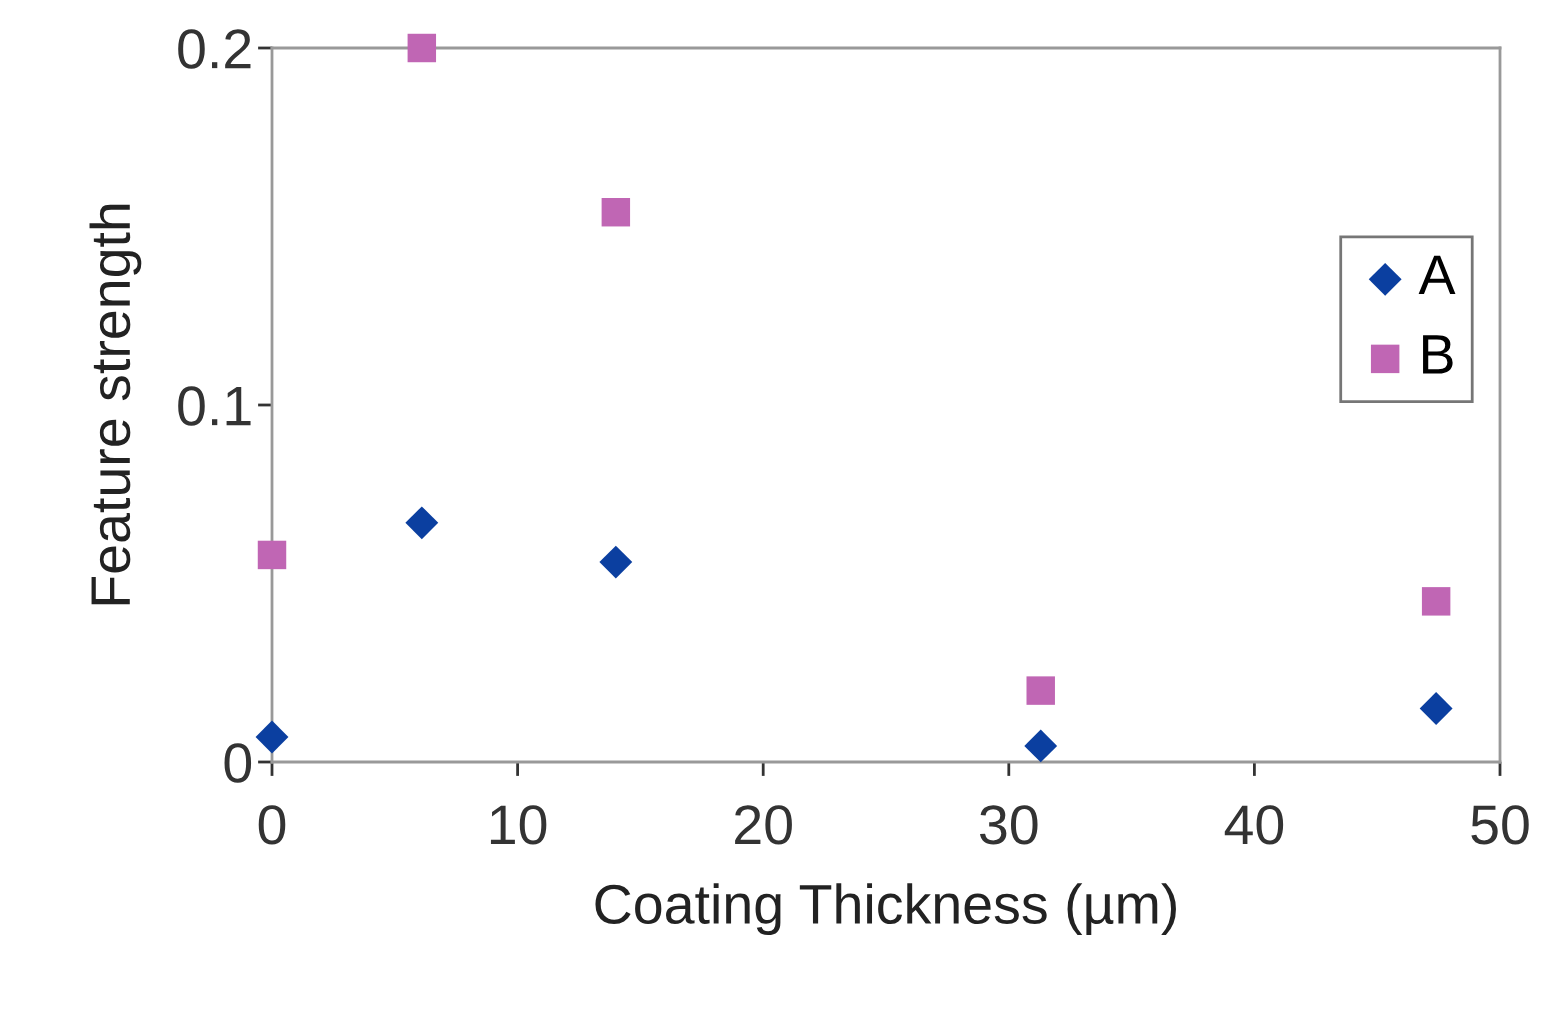  What do you see at coordinates (1254, 825) in the screenshot?
I see `x-tick-label: 40` at bounding box center [1254, 825].